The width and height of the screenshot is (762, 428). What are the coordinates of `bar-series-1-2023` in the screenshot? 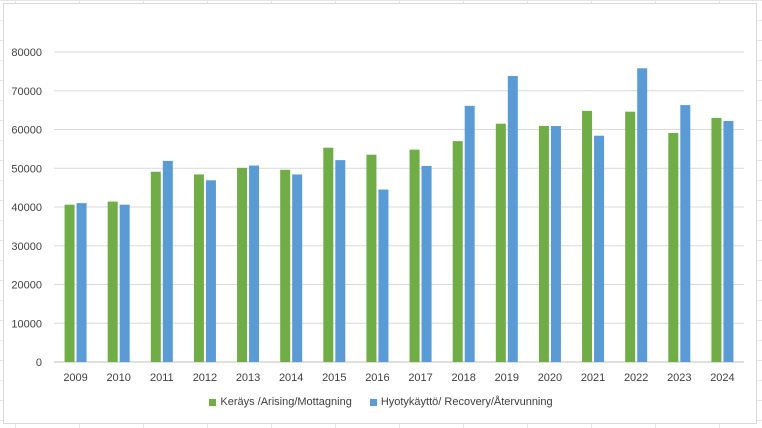 It's located at (673, 247).